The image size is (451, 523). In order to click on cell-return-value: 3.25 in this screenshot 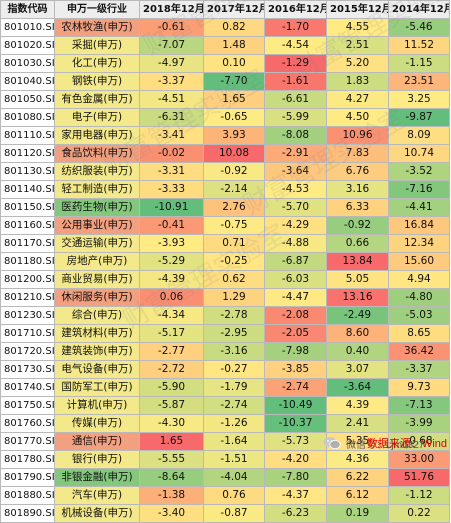, I will do `click(419, 100)`.